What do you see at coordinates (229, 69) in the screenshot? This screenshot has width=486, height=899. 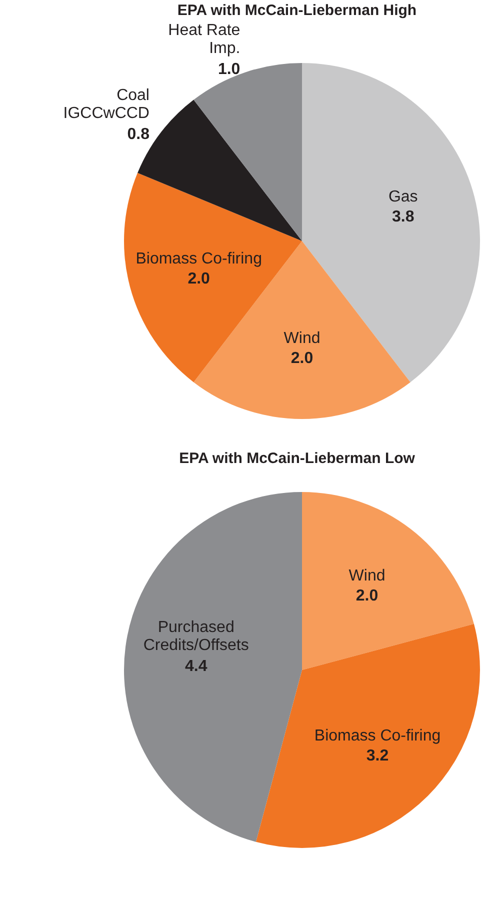 I see `data-label: 1.0` at bounding box center [229, 69].